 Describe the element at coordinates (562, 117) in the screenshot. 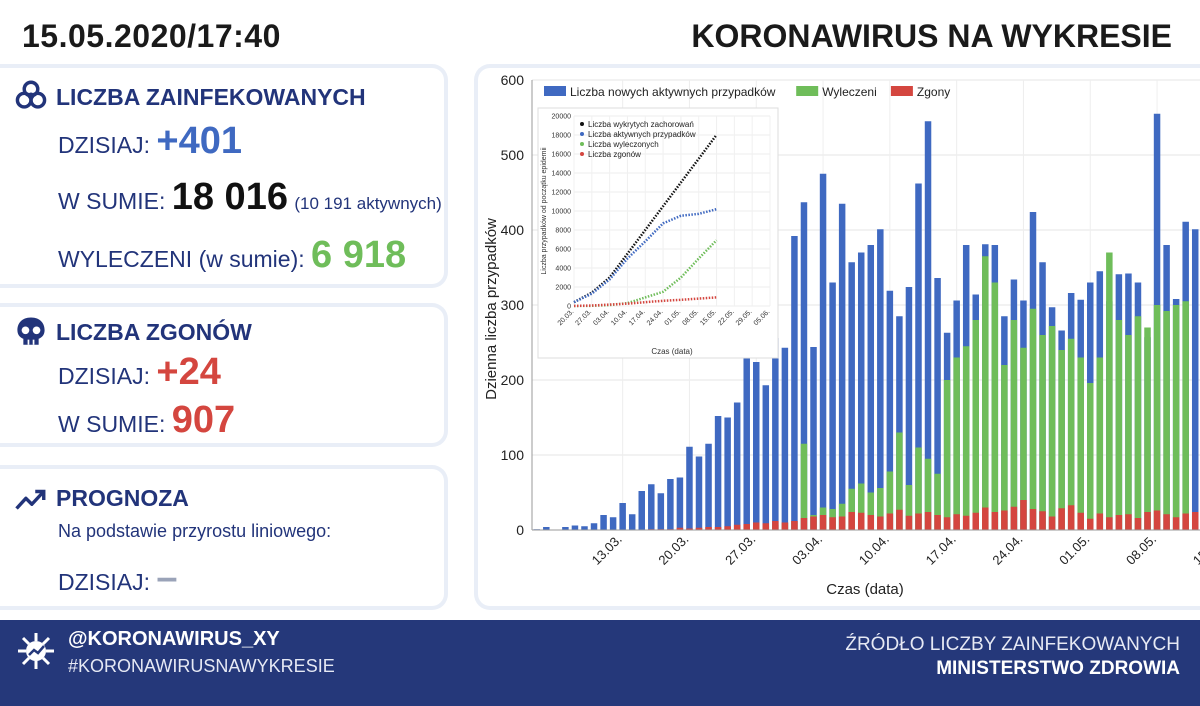

I see `inset-y-tick-label: 20000` at that location.